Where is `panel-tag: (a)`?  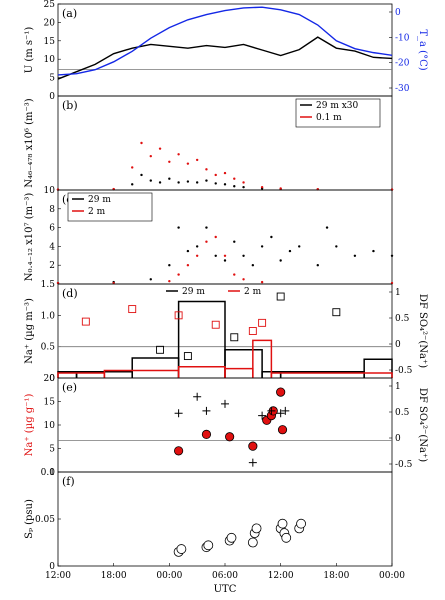 panel-tag: (a) is located at coordinates (69, 13).